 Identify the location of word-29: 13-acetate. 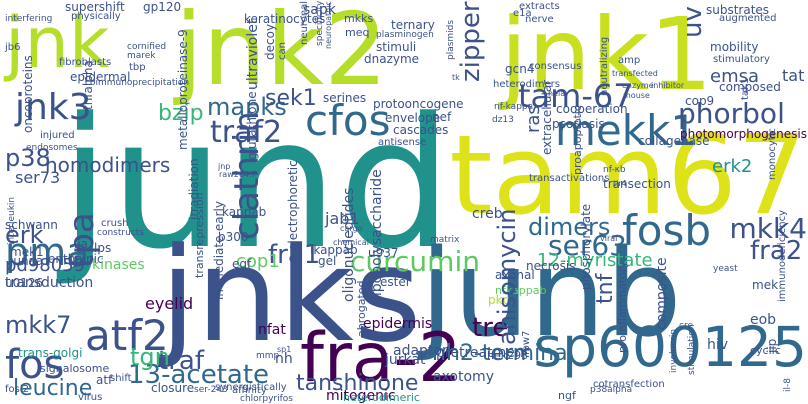
(199, 375).